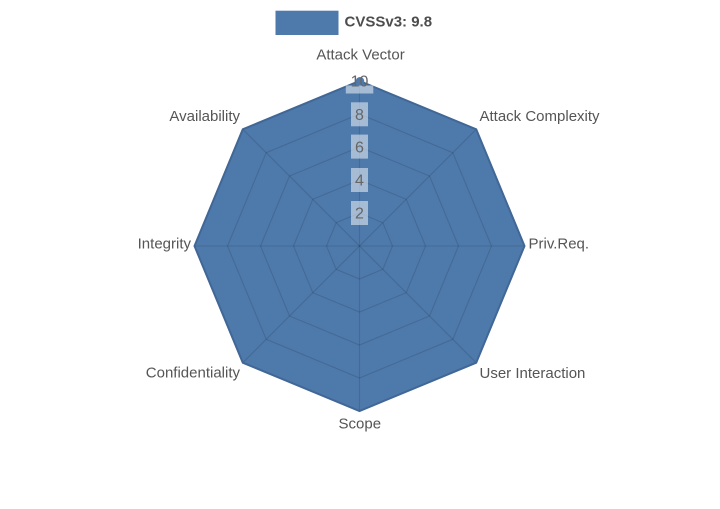  I want to click on svg-text: CVSSv3: 9.8, so click(389, 22).